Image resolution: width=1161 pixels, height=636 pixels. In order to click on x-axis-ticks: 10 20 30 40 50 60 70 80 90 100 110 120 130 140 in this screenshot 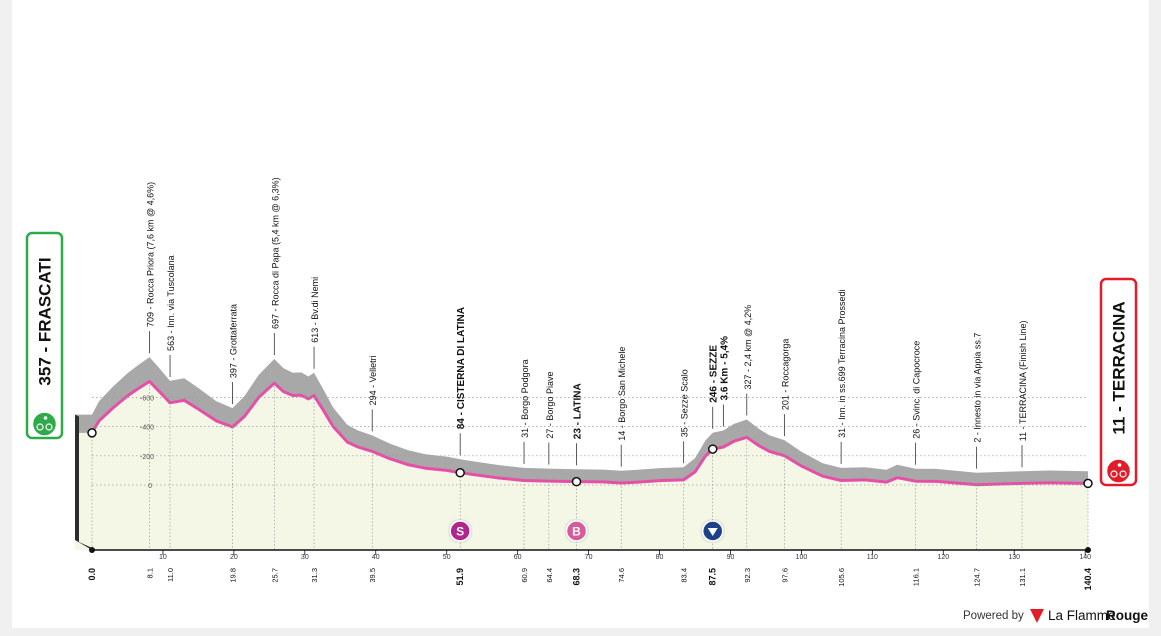, I will do `click(625, 555)`.